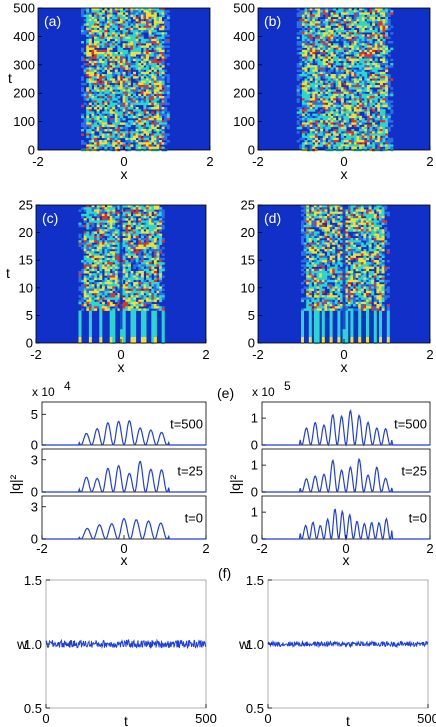  I want to click on profile-time-label: t=25, so click(190, 471).